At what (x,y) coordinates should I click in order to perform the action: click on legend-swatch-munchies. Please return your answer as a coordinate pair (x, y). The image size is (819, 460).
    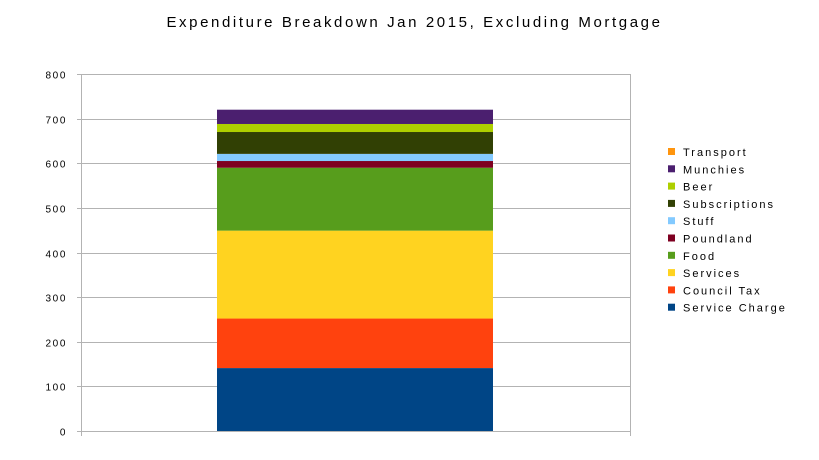
    Looking at the image, I should click on (671, 169).